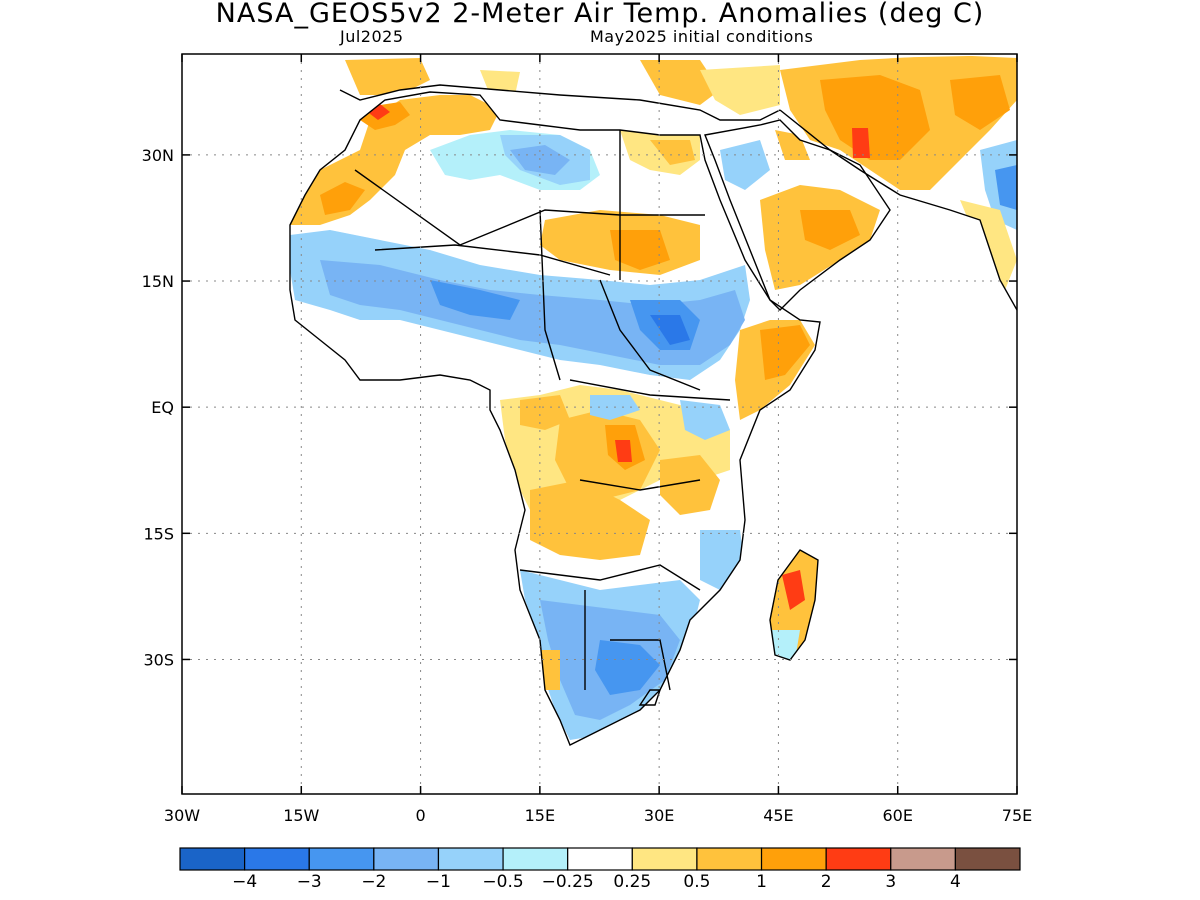 This screenshot has width=1200, height=900. I want to click on colorbar-label: 4, so click(955, 882).